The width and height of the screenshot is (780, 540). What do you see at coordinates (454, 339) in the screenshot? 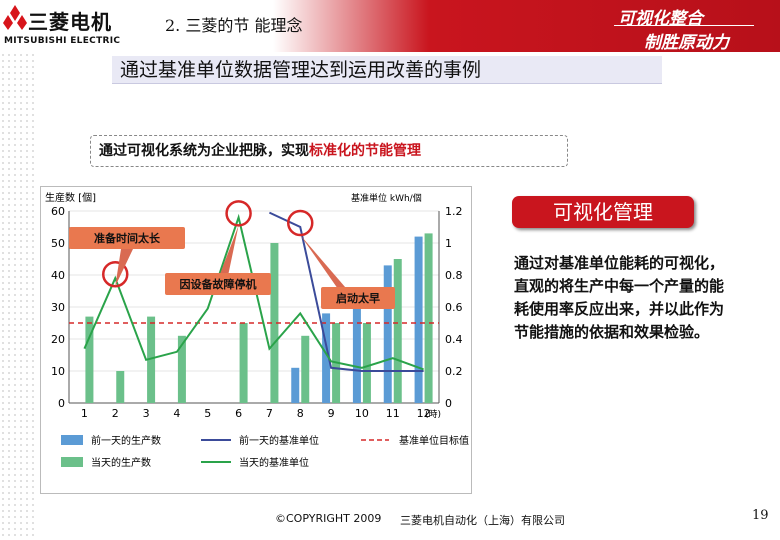
I see `y-tick-right: 0.4` at bounding box center [454, 339].